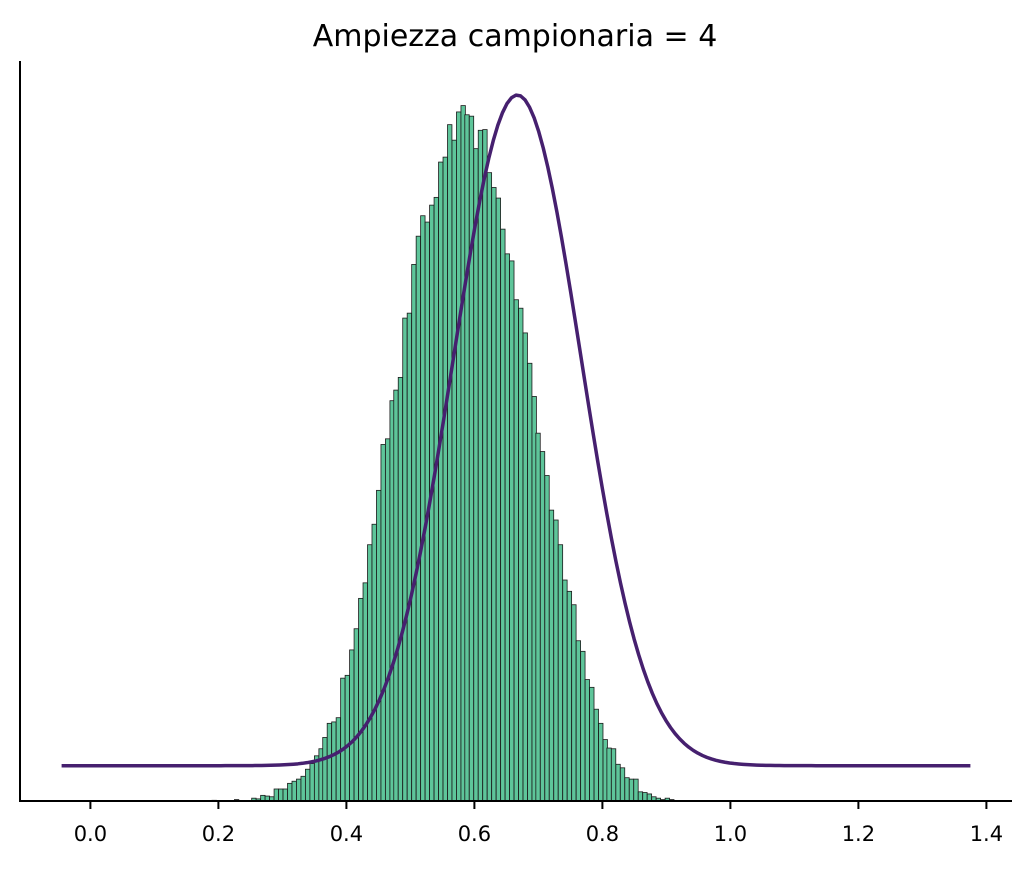 This screenshot has width=1031, height=869. What do you see at coordinates (986, 834) in the screenshot?
I see `x-tick-label: 1.4` at bounding box center [986, 834].